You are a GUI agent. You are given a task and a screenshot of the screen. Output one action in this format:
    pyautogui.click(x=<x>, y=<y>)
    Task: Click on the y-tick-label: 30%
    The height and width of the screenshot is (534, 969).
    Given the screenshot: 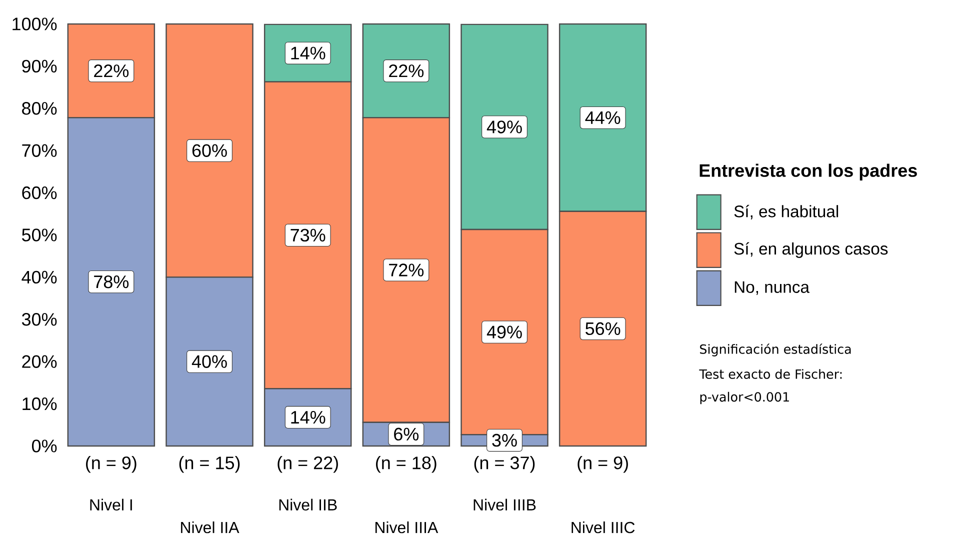 What is the action you would take?
    pyautogui.click(x=39, y=319)
    